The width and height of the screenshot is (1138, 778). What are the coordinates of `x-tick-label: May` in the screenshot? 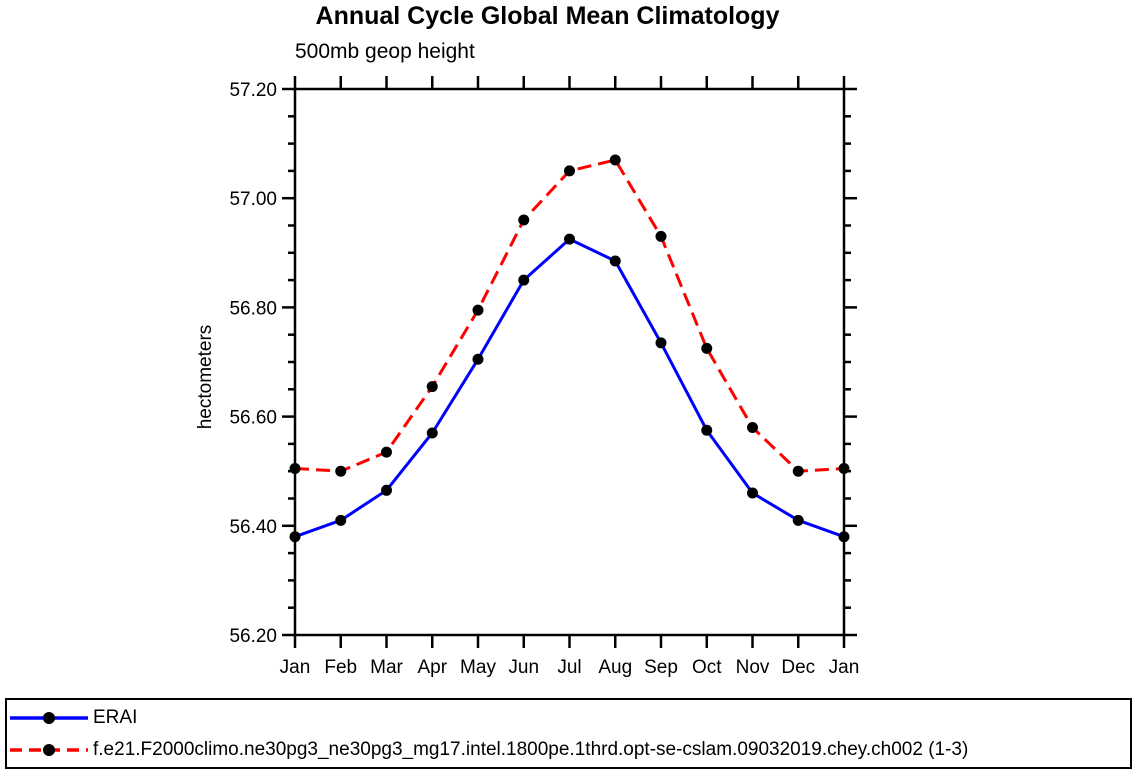 It's located at (478, 667).